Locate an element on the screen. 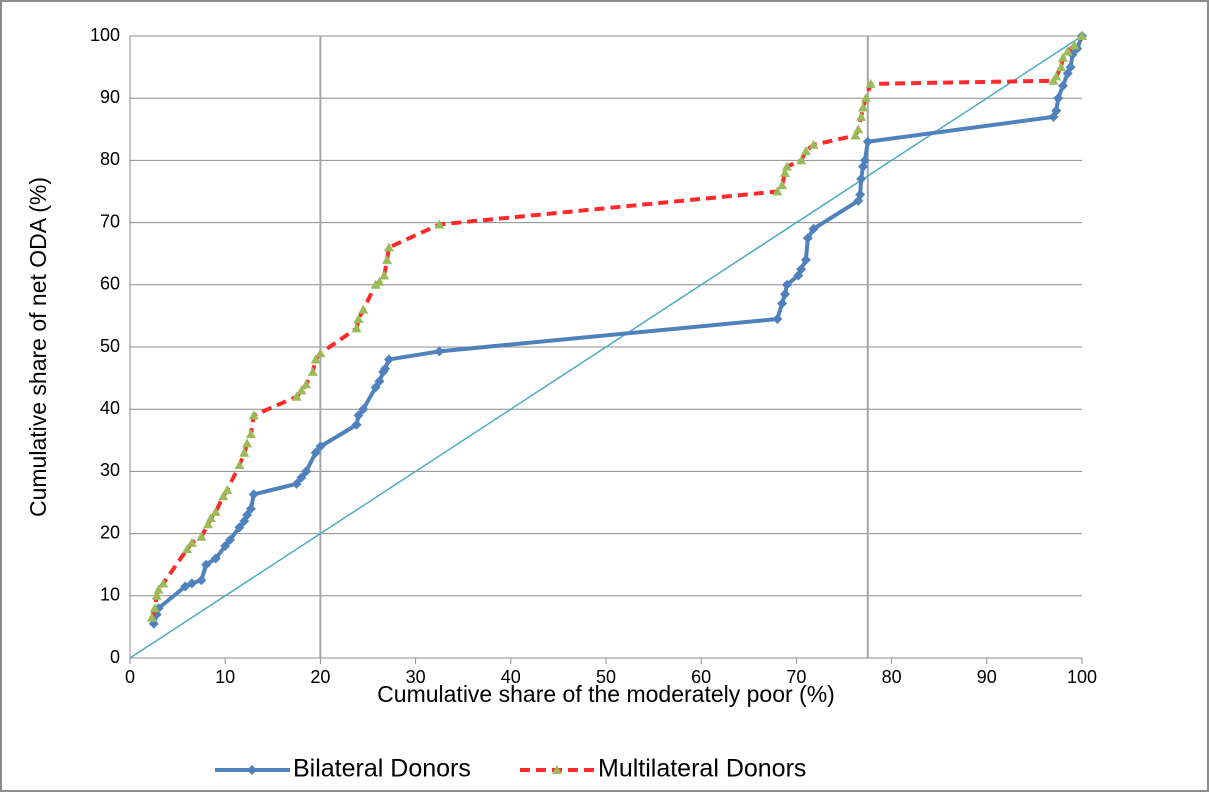  x-tick-label: 0 is located at coordinates (130, 677).